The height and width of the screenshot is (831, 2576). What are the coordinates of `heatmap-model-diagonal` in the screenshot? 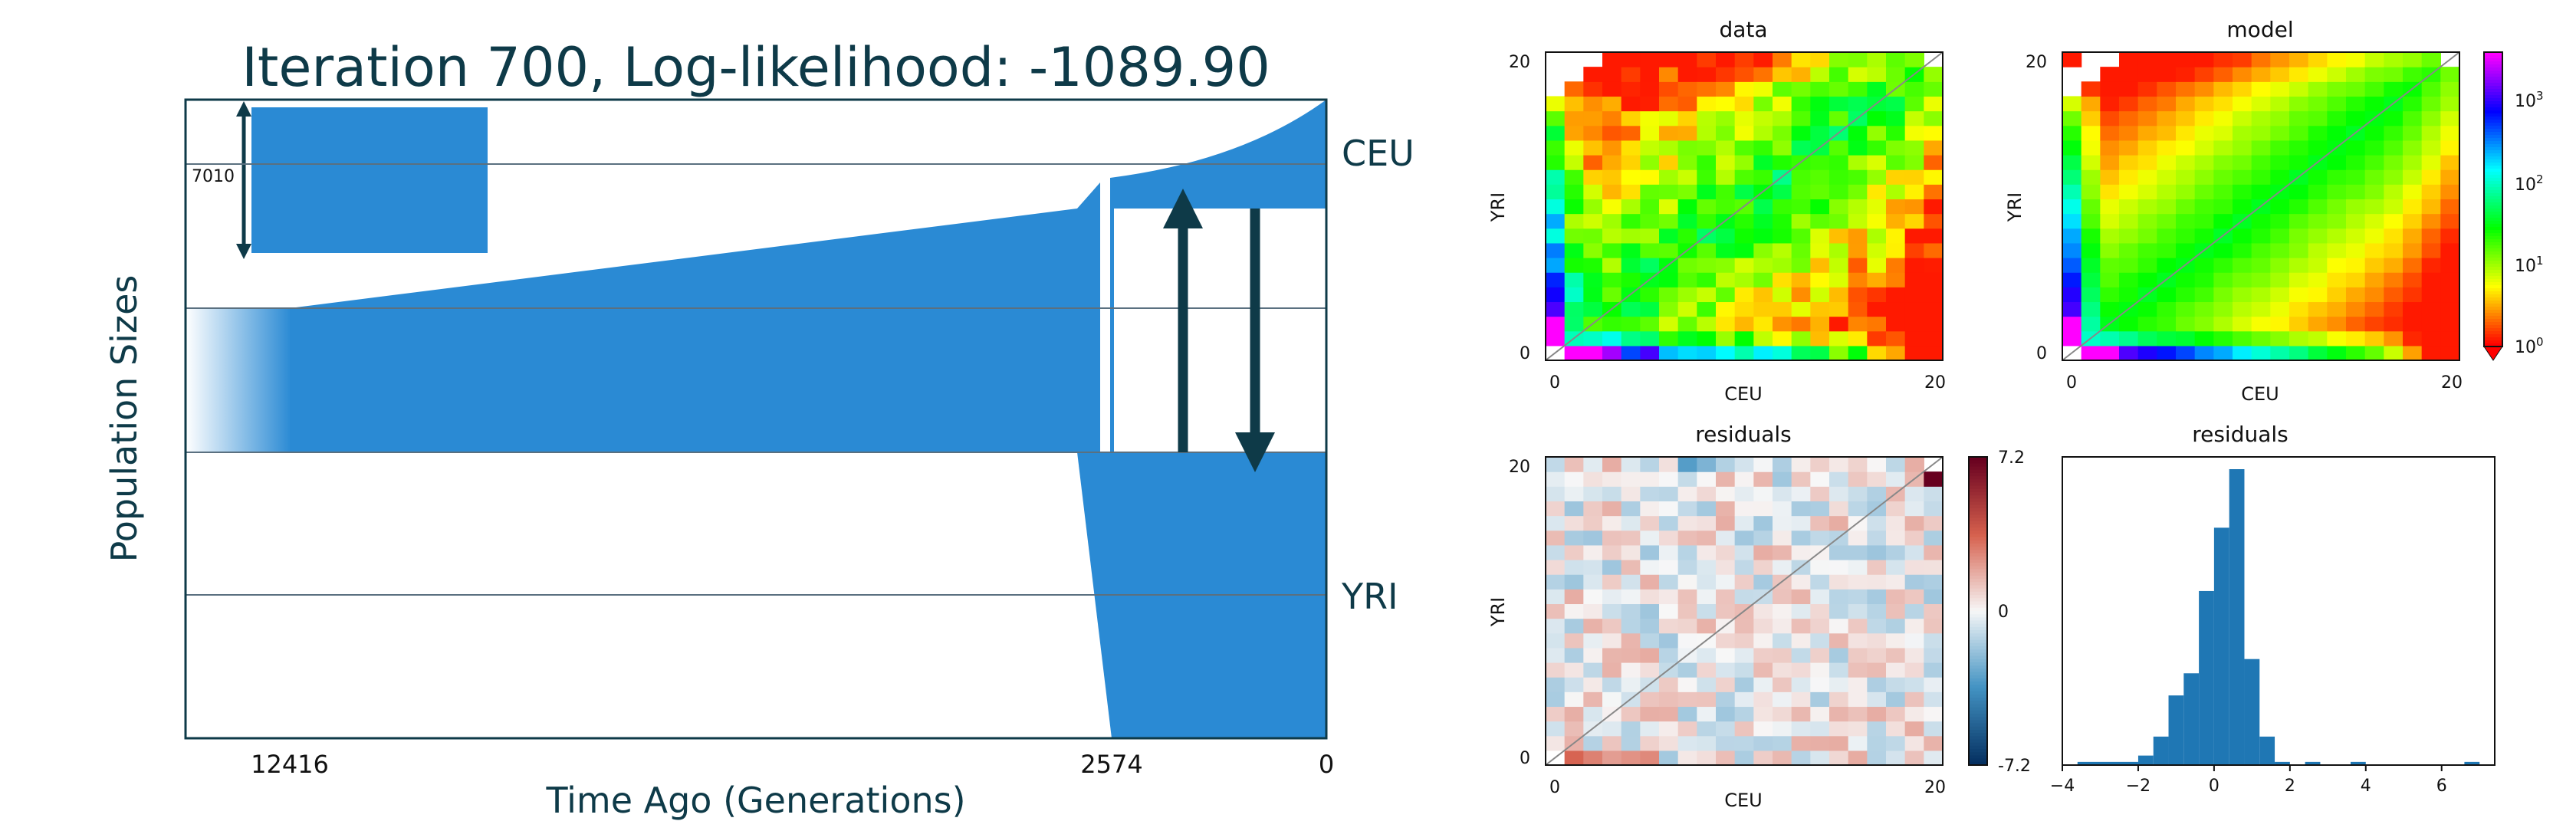 It's located at (2261, 206).